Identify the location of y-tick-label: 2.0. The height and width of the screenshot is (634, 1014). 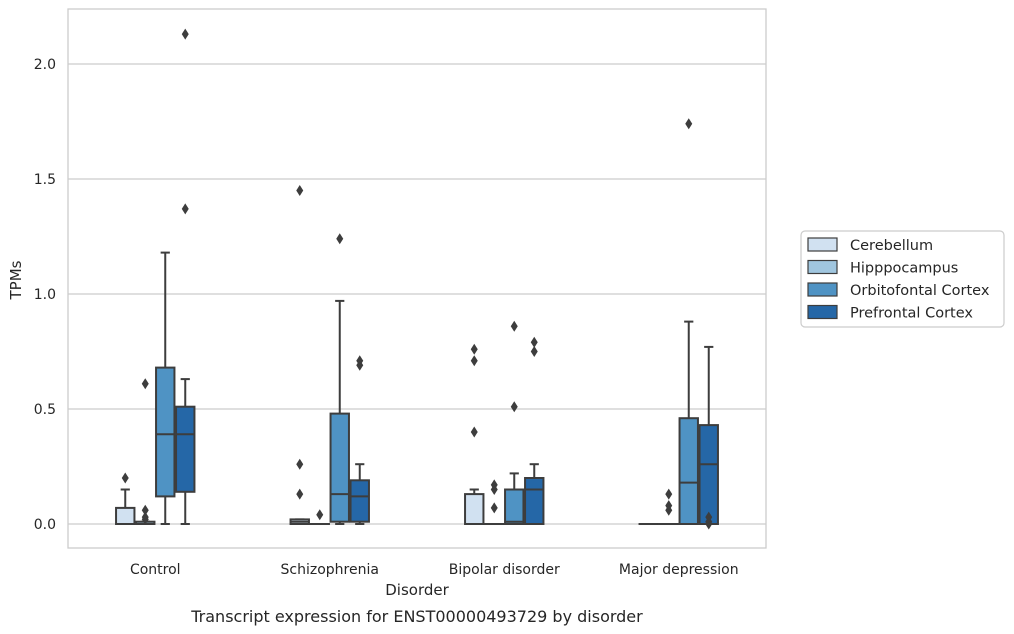
(45, 65).